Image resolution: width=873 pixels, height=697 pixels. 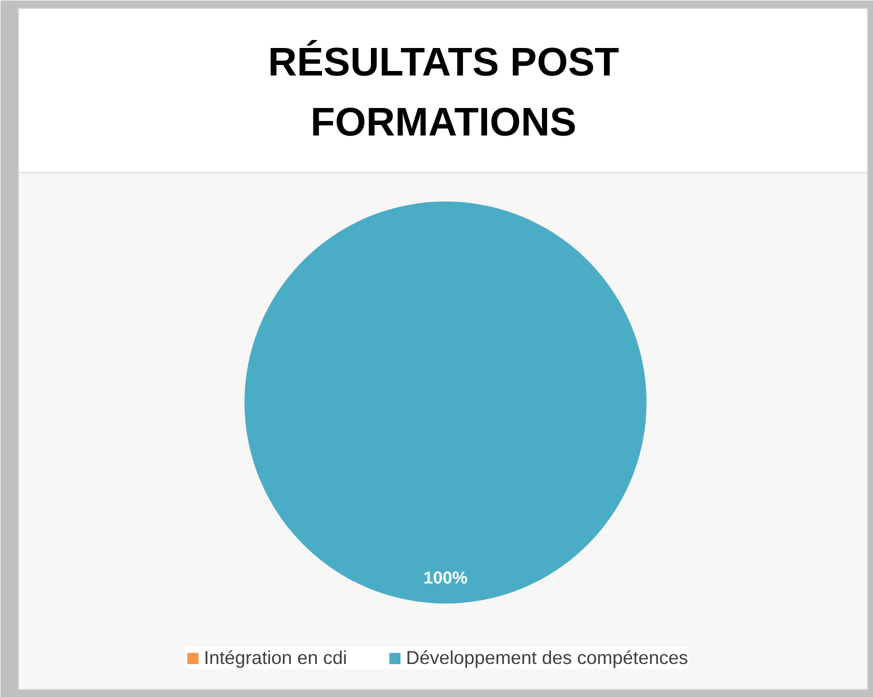 I want to click on legend-label: Développement des compétences, so click(x=547, y=658).